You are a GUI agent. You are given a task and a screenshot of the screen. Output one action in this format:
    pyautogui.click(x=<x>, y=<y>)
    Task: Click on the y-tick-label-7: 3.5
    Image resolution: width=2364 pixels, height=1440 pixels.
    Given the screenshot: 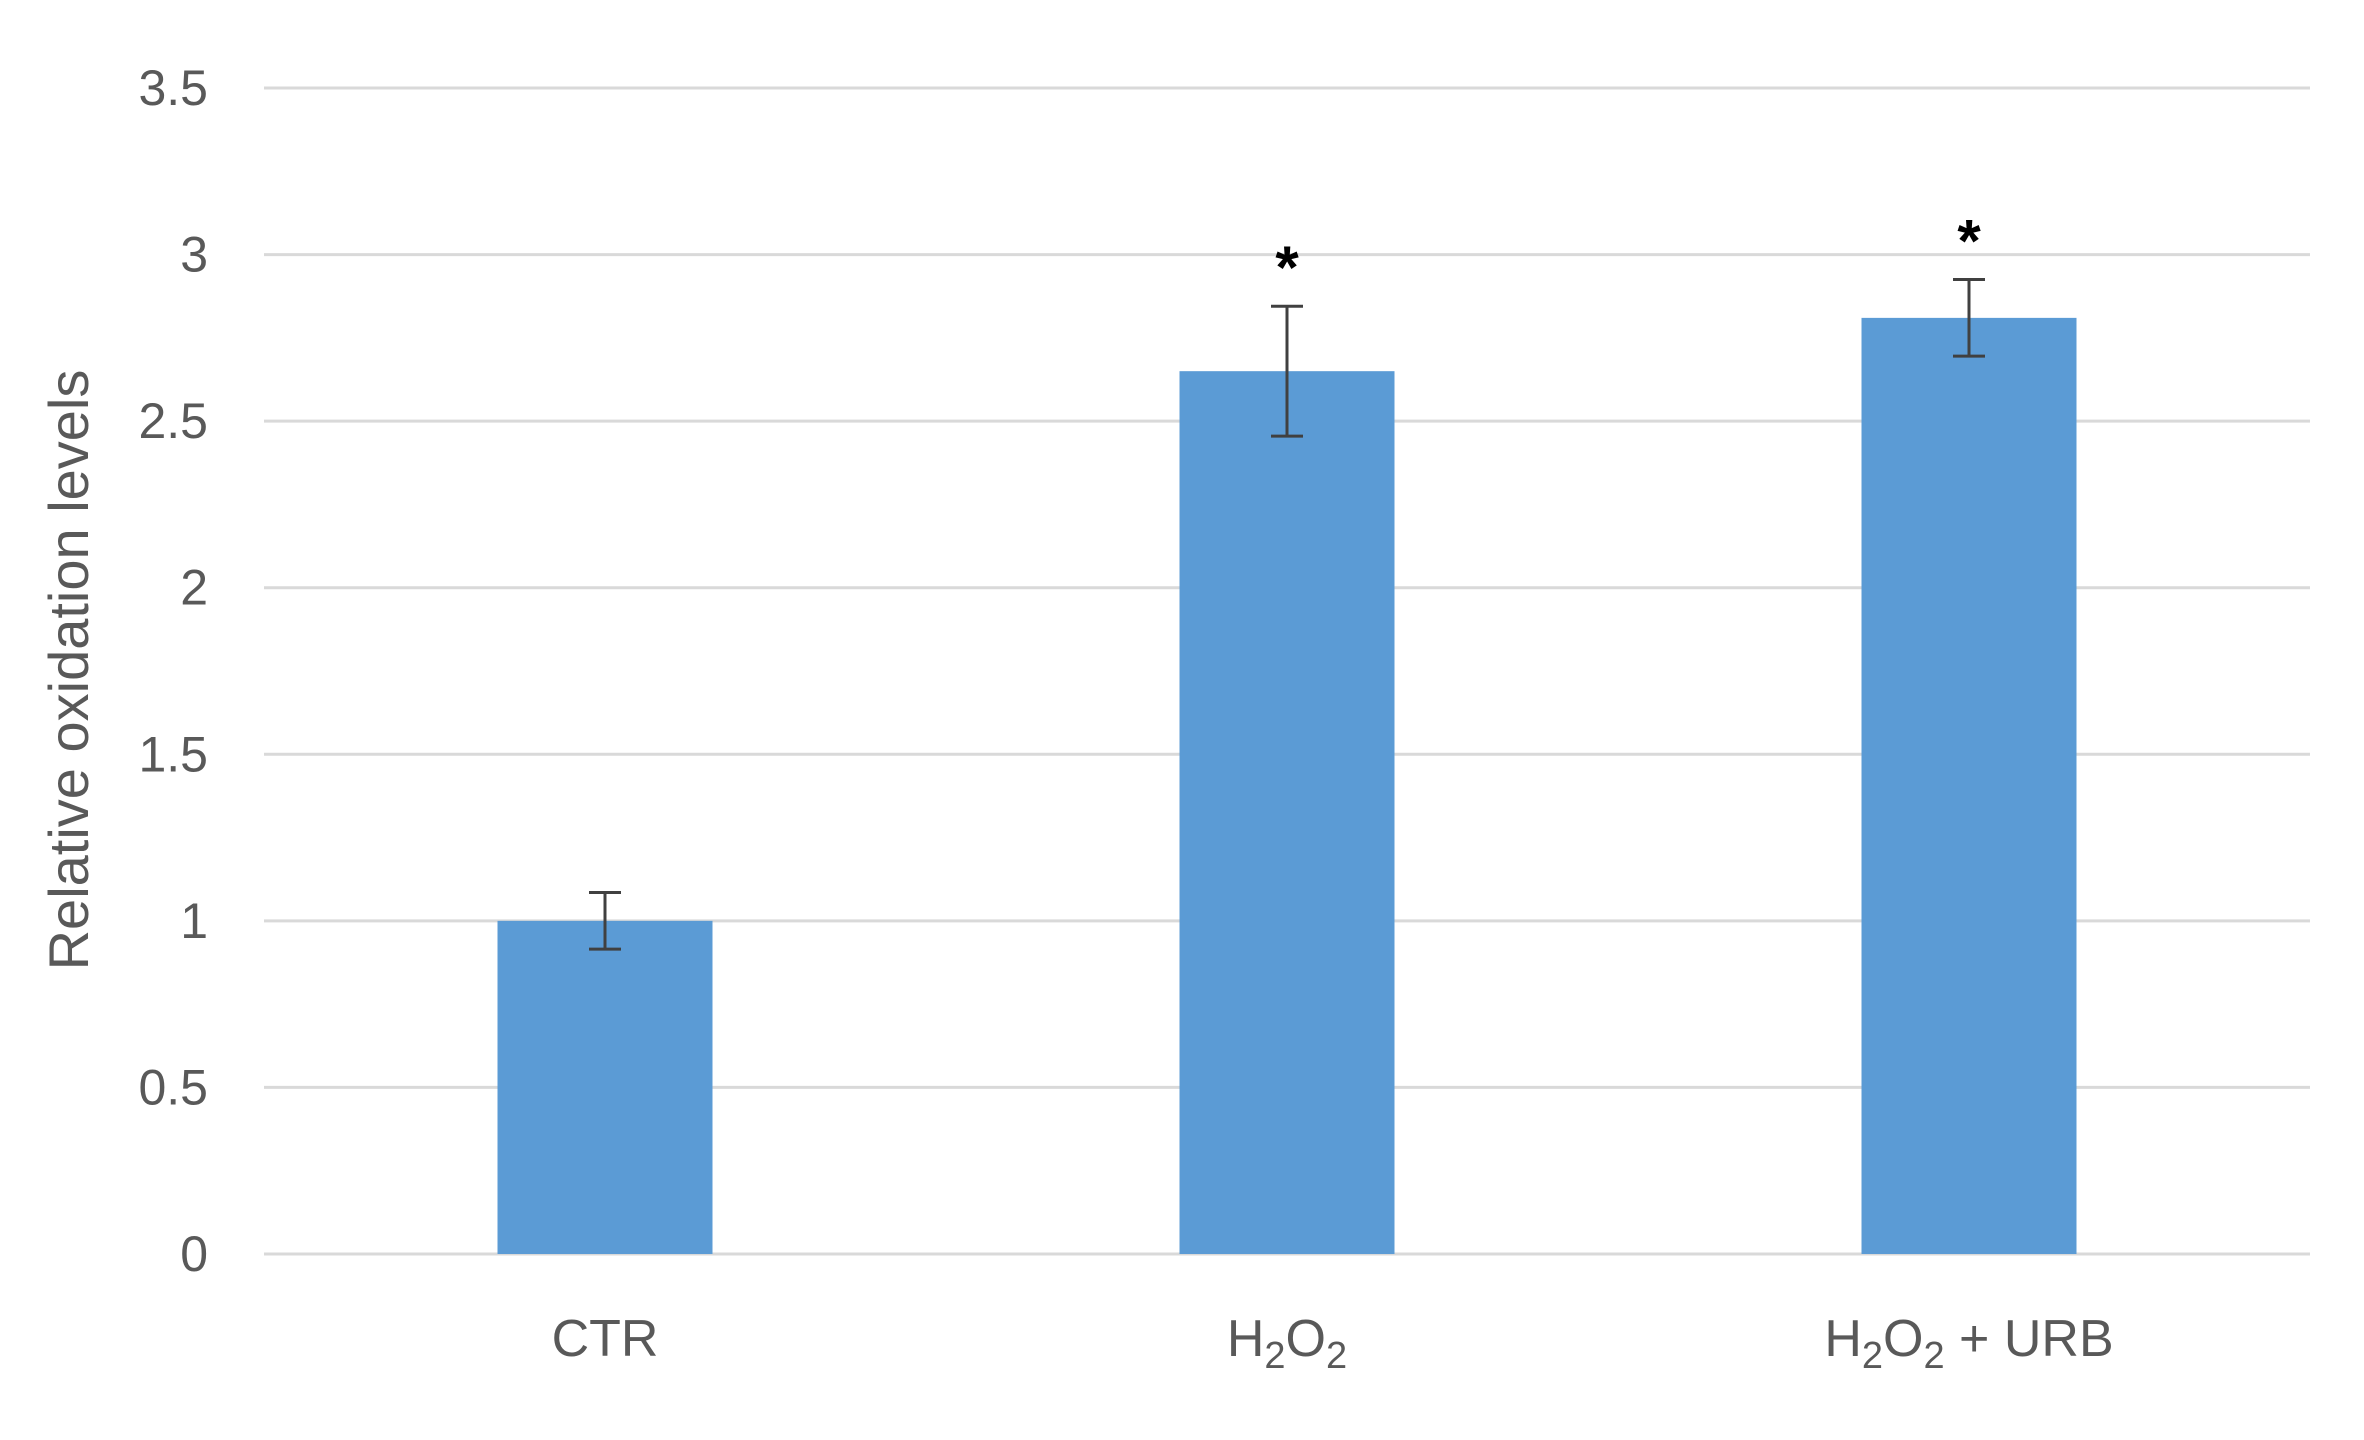 What is the action you would take?
    pyautogui.click(x=173, y=88)
    